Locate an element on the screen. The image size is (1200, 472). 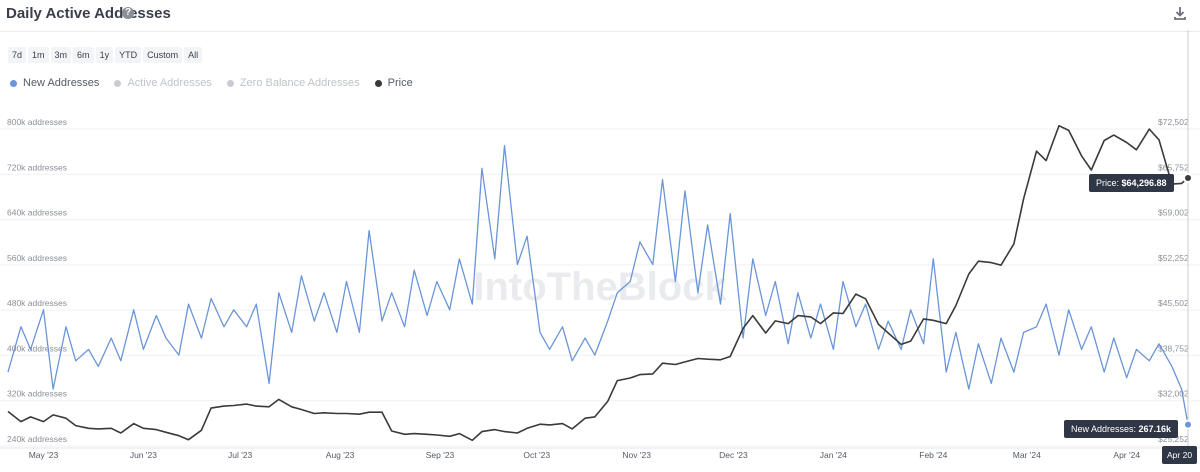
range-6m-button: 6m is located at coordinates (83, 55).